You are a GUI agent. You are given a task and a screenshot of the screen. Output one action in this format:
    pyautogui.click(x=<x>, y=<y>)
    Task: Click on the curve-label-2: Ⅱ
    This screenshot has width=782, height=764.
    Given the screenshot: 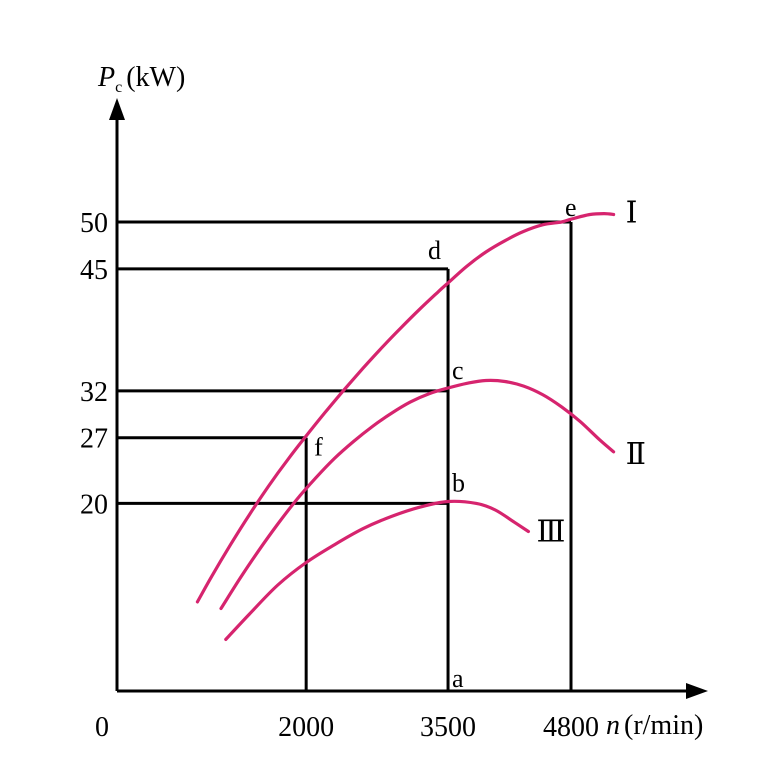 What is the action you would take?
    pyautogui.click(x=636, y=454)
    